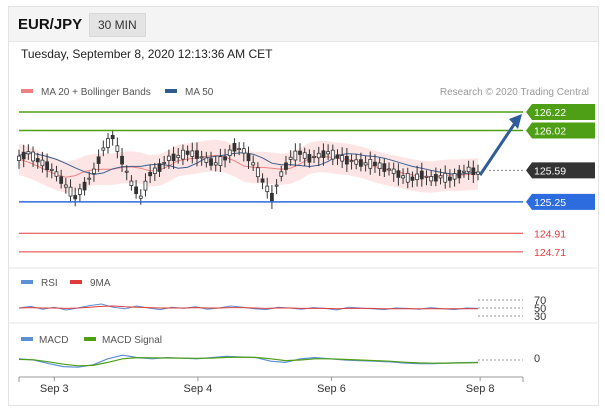 This screenshot has width=605, height=408. I want to click on macd-level-label: 0, so click(537, 359).